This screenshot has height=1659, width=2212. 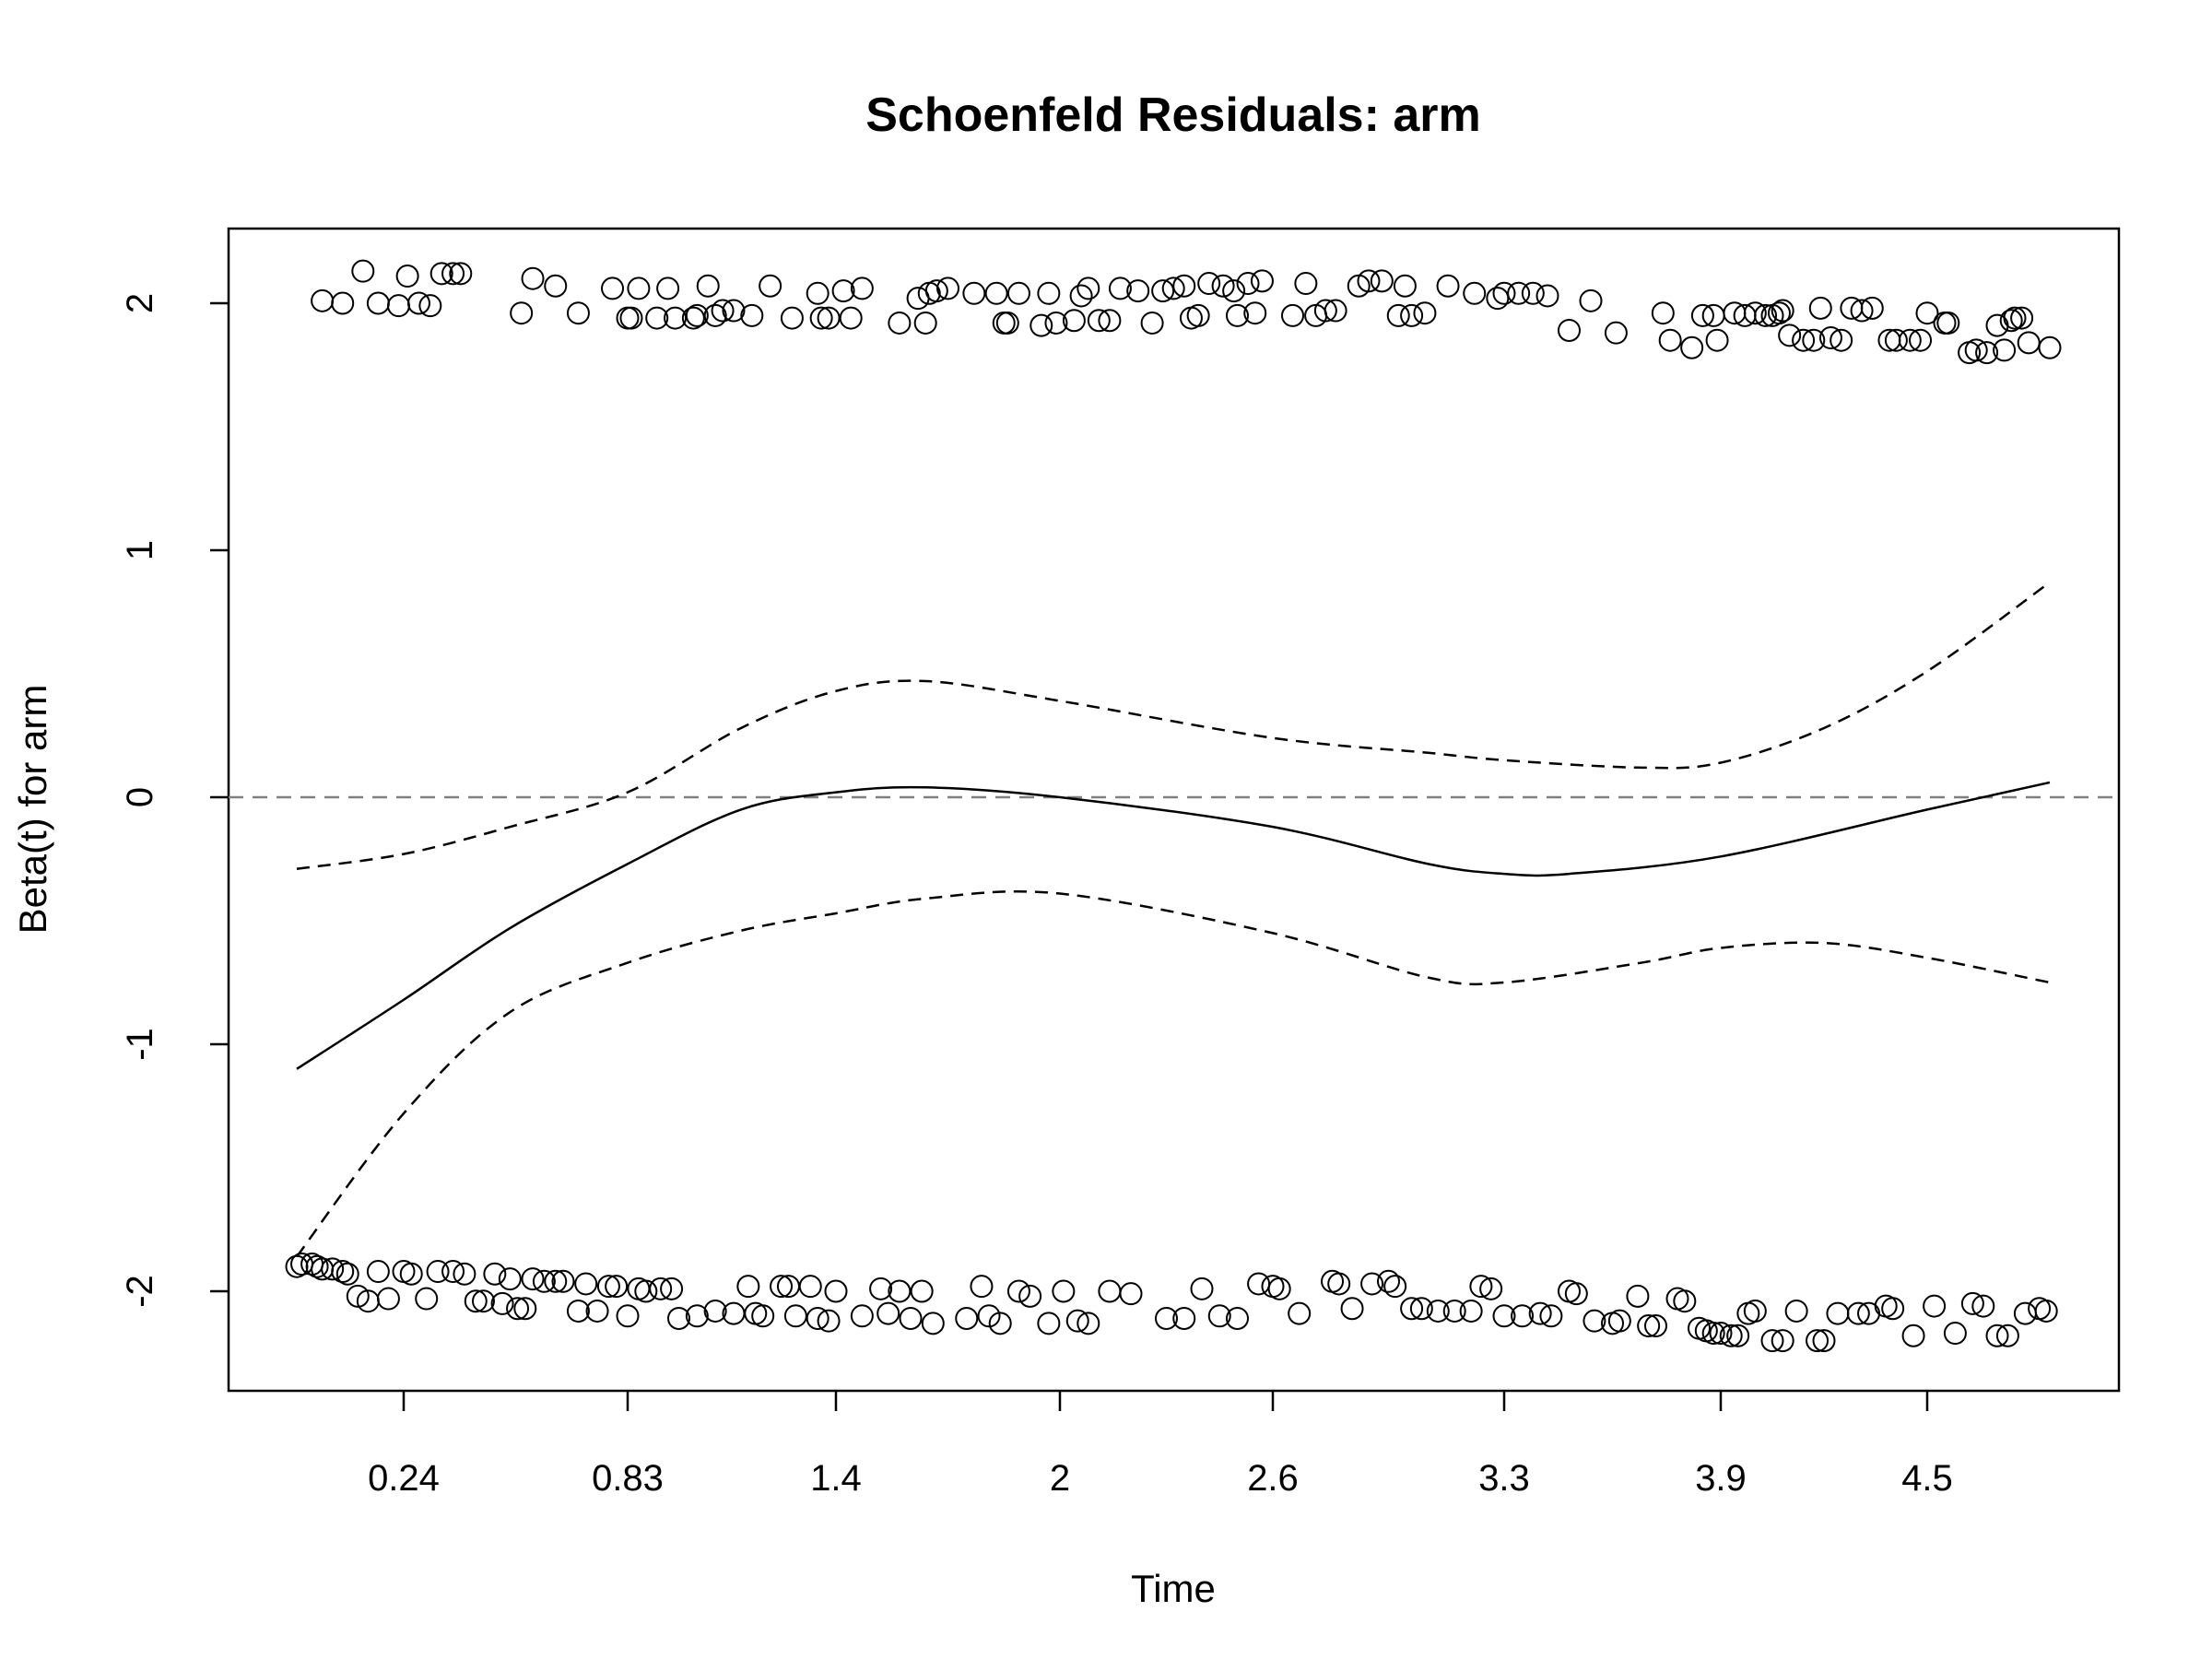 What do you see at coordinates (1173, 925) in the screenshot?
I see `beta-smooth-line` at bounding box center [1173, 925].